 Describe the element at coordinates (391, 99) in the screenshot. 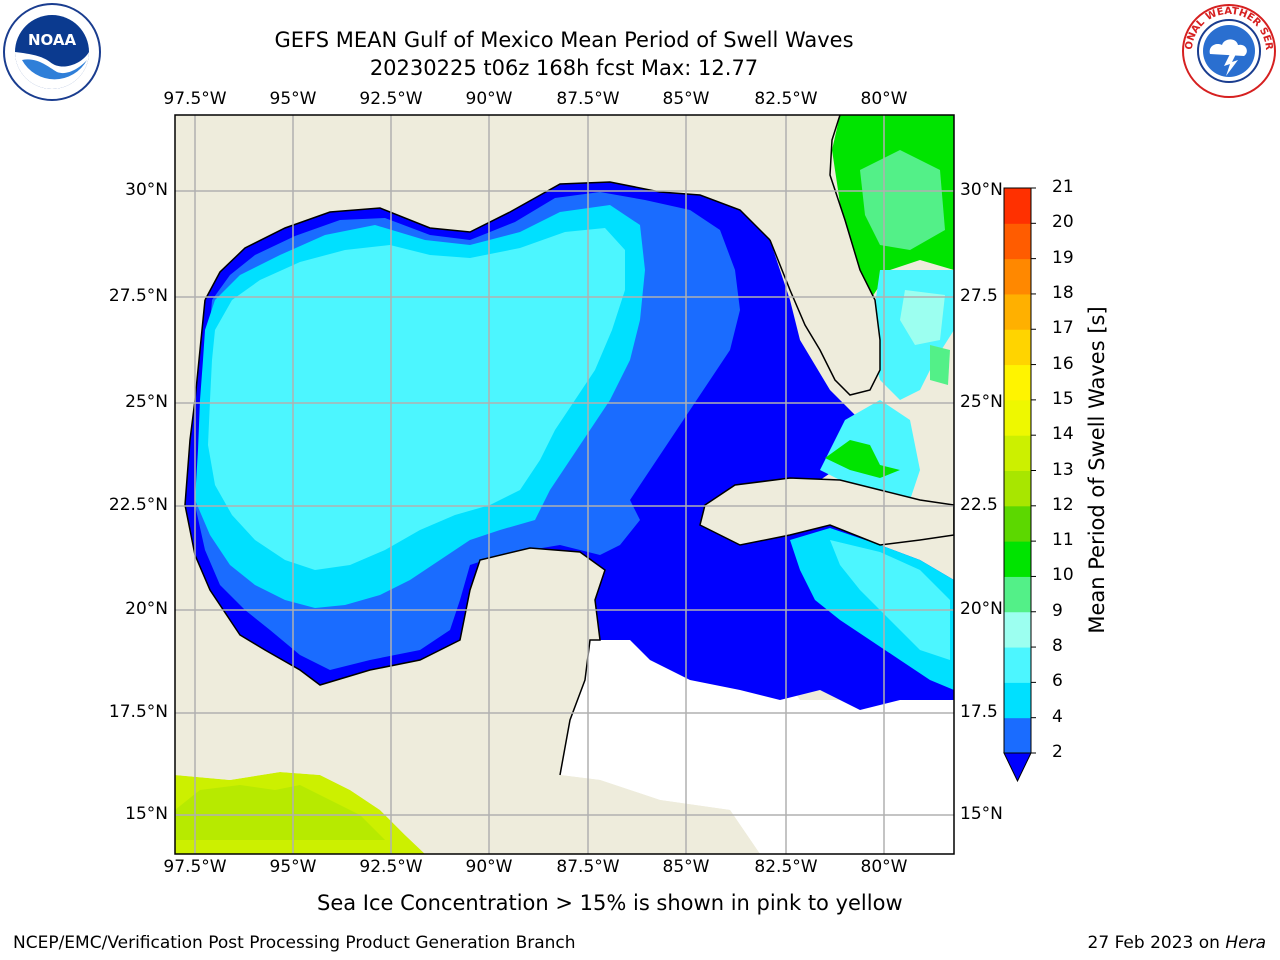

I see `lon-label-top: 92.5°W` at that location.